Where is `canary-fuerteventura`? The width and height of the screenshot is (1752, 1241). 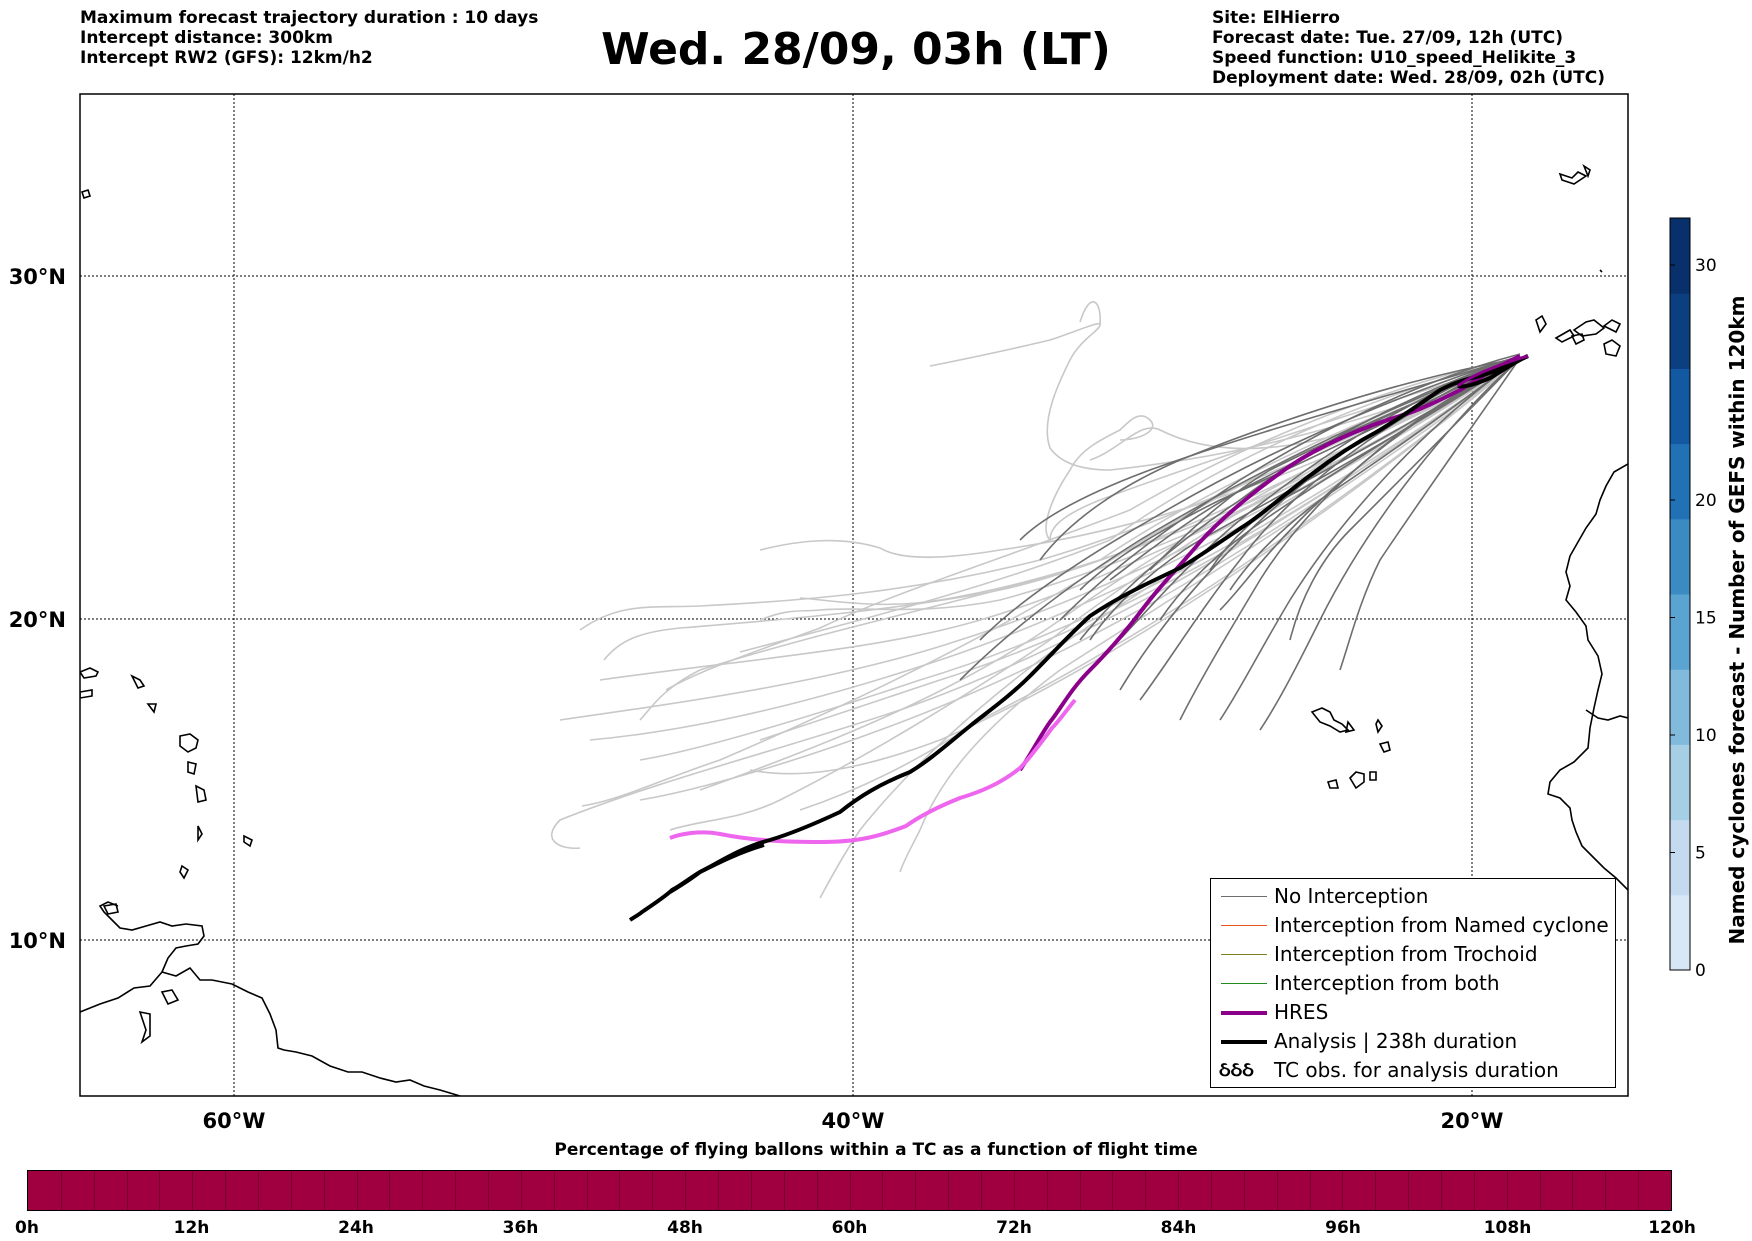
canary-fuerteventura is located at coordinates (1589, 328).